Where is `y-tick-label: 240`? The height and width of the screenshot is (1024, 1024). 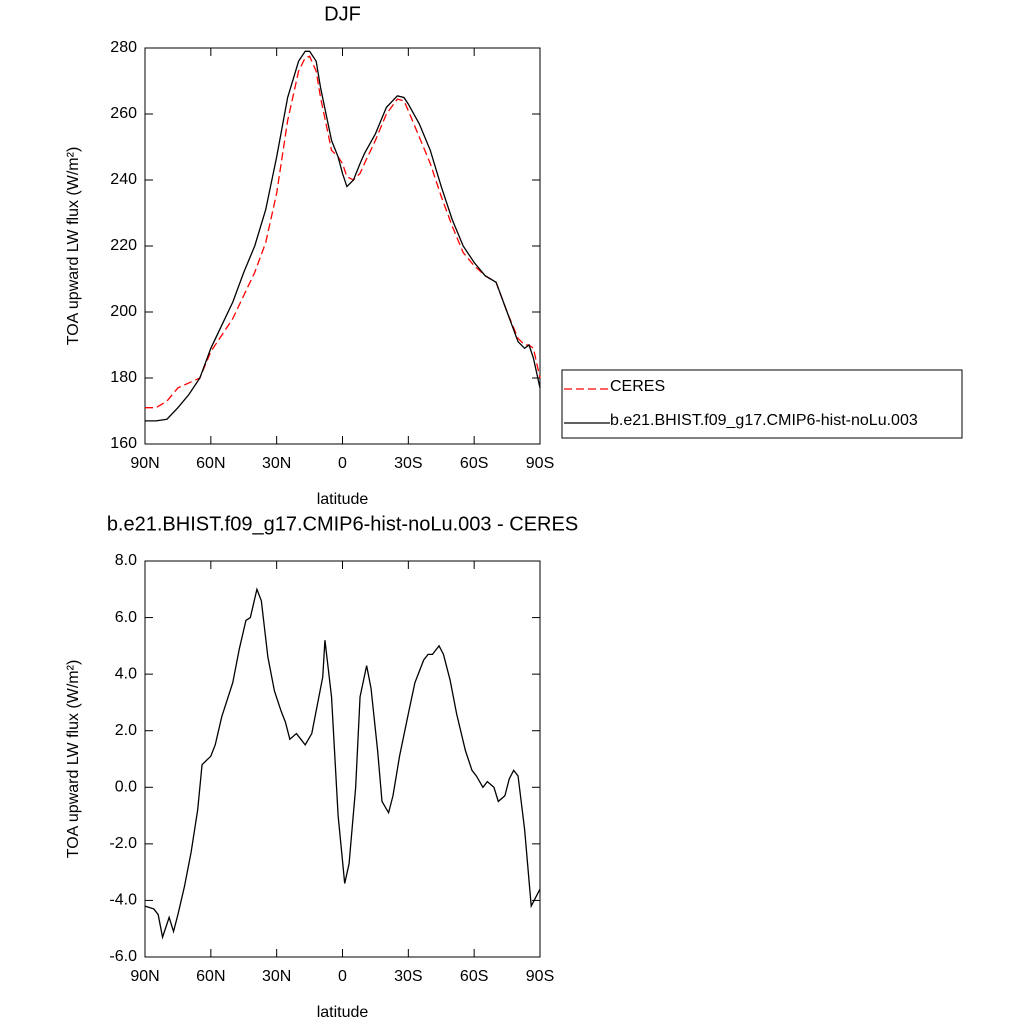 y-tick-label: 240 is located at coordinates (123, 179).